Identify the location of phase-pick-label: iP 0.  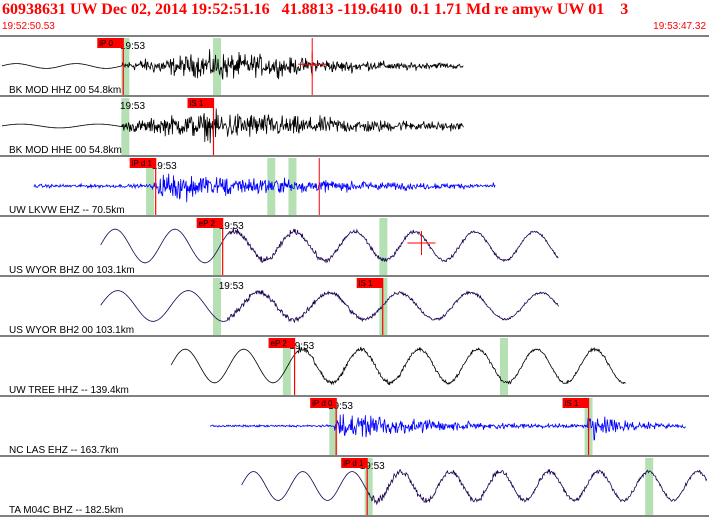
(106, 43).